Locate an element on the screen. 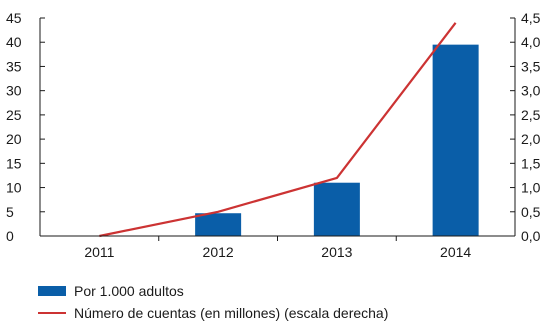  x-tick-label: 2012 is located at coordinates (218, 252).